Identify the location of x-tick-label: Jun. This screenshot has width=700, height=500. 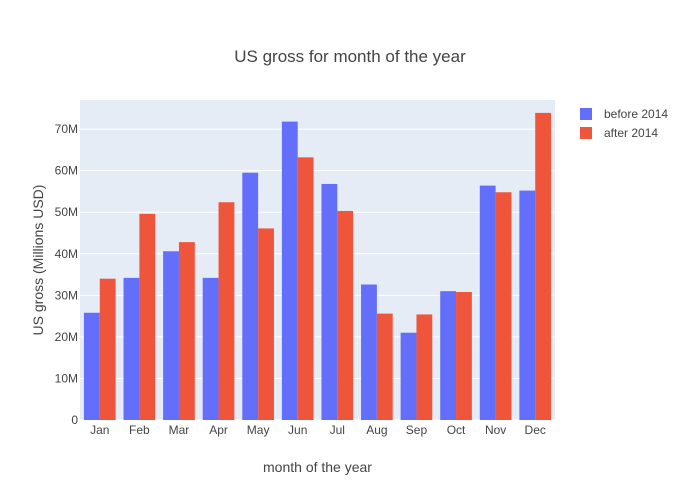
(297, 430).